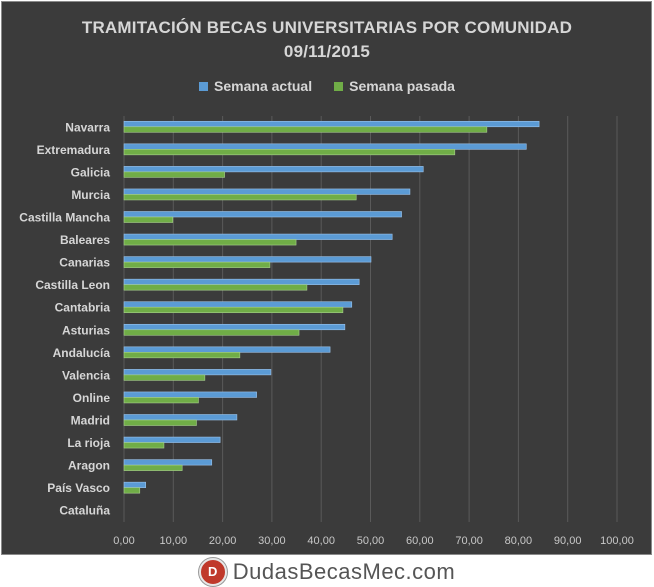 This screenshot has width=654, height=587. Describe the element at coordinates (84, 511) in the screenshot. I see `category-label: Cataluña` at that location.